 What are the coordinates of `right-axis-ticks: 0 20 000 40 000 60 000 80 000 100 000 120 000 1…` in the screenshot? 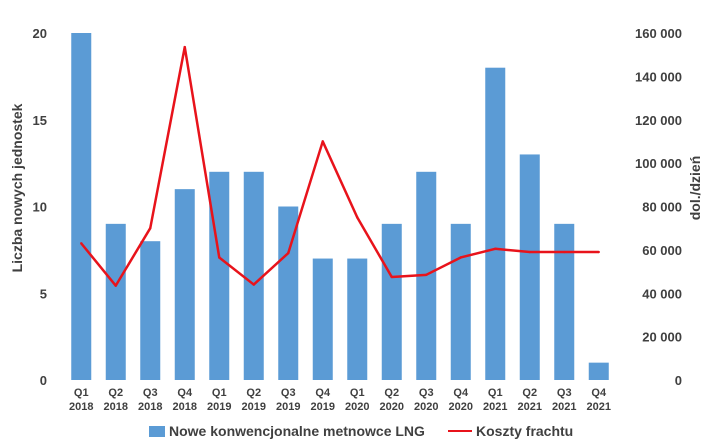 It's located at (658, 207).